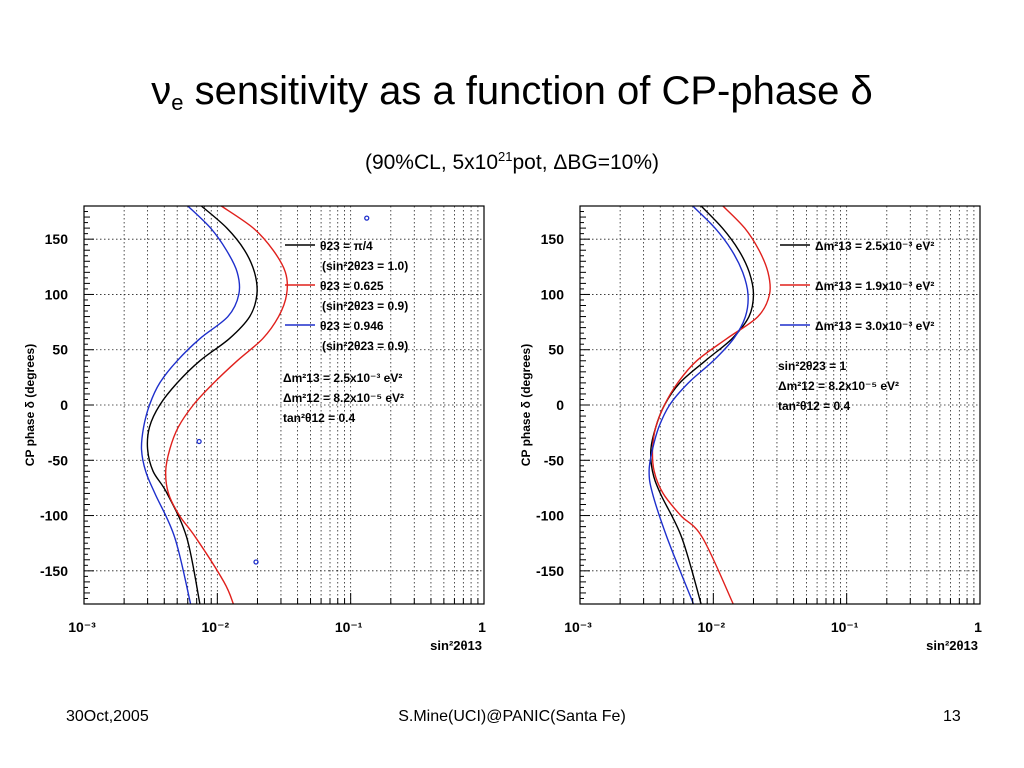  What do you see at coordinates (512, 716) in the screenshot?
I see `footer-author: S.Mine(UCI)@PANIC(Santa Fe)` at bounding box center [512, 716].